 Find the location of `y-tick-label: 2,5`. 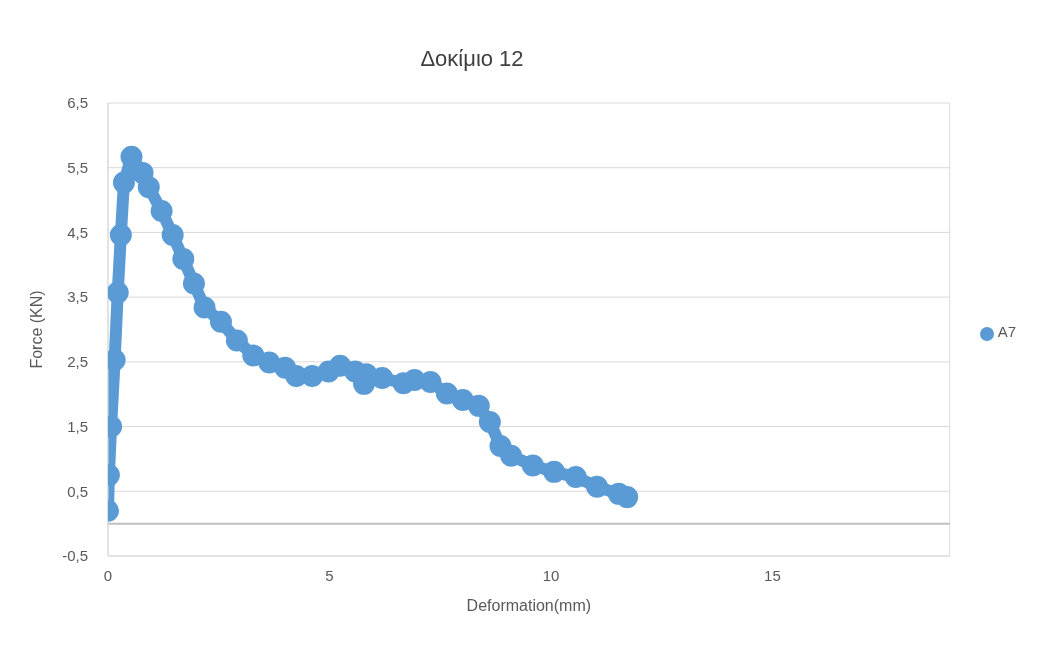

y-tick-label: 2,5 is located at coordinates (77, 362).